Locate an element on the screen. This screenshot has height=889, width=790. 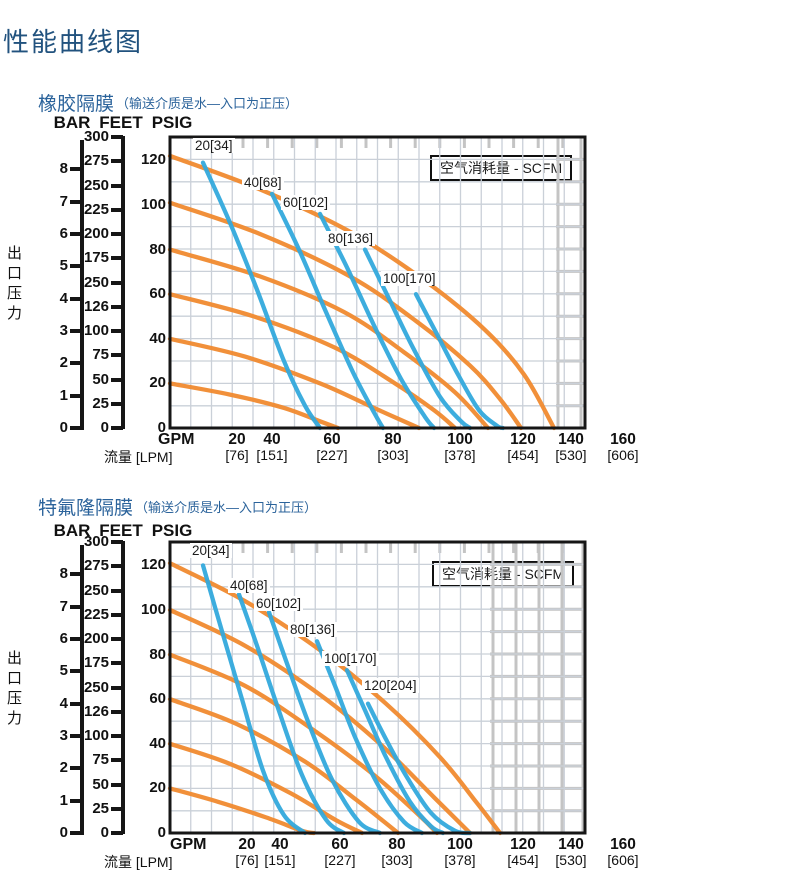
bar-tick-label: 7 is located at coordinates (63, 201).